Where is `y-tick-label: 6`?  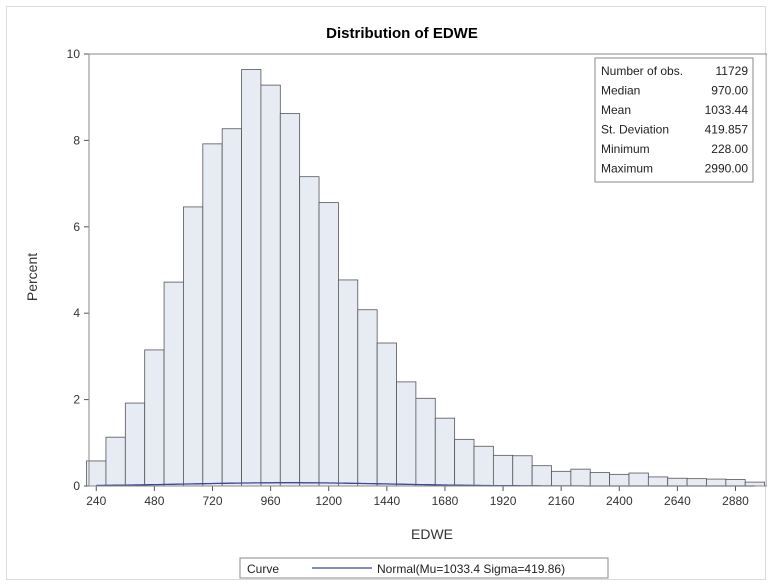 y-tick-label: 6 is located at coordinates (76, 227).